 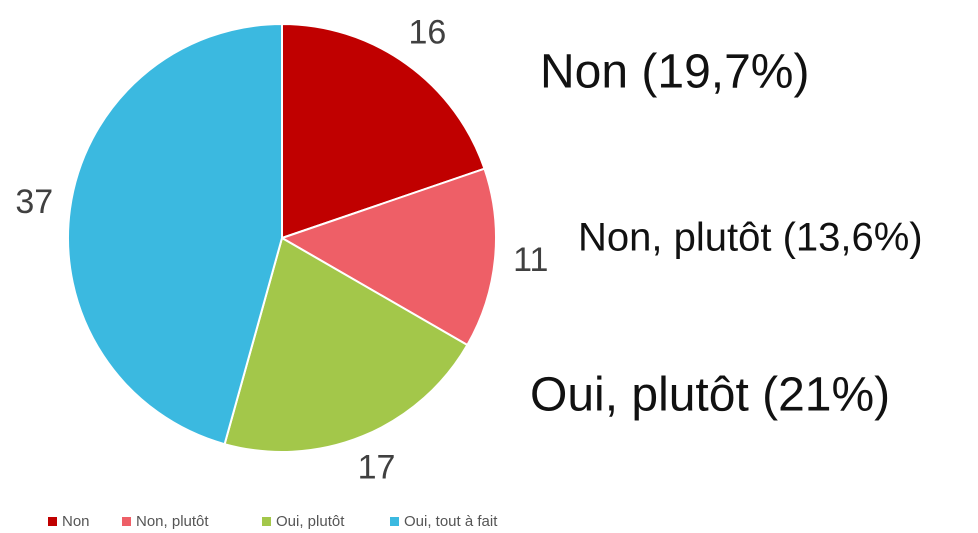 I want to click on legend-label: Oui, plutôt, so click(x=310, y=521).